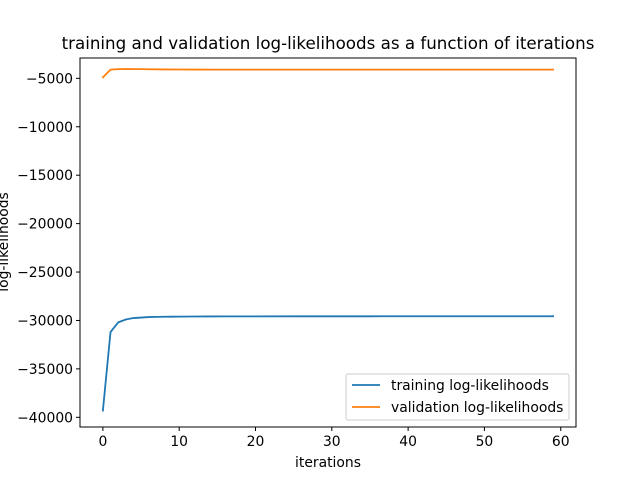  What do you see at coordinates (470, 386) in the screenshot?
I see `legend-label-training: training log-likelihoods` at bounding box center [470, 386].